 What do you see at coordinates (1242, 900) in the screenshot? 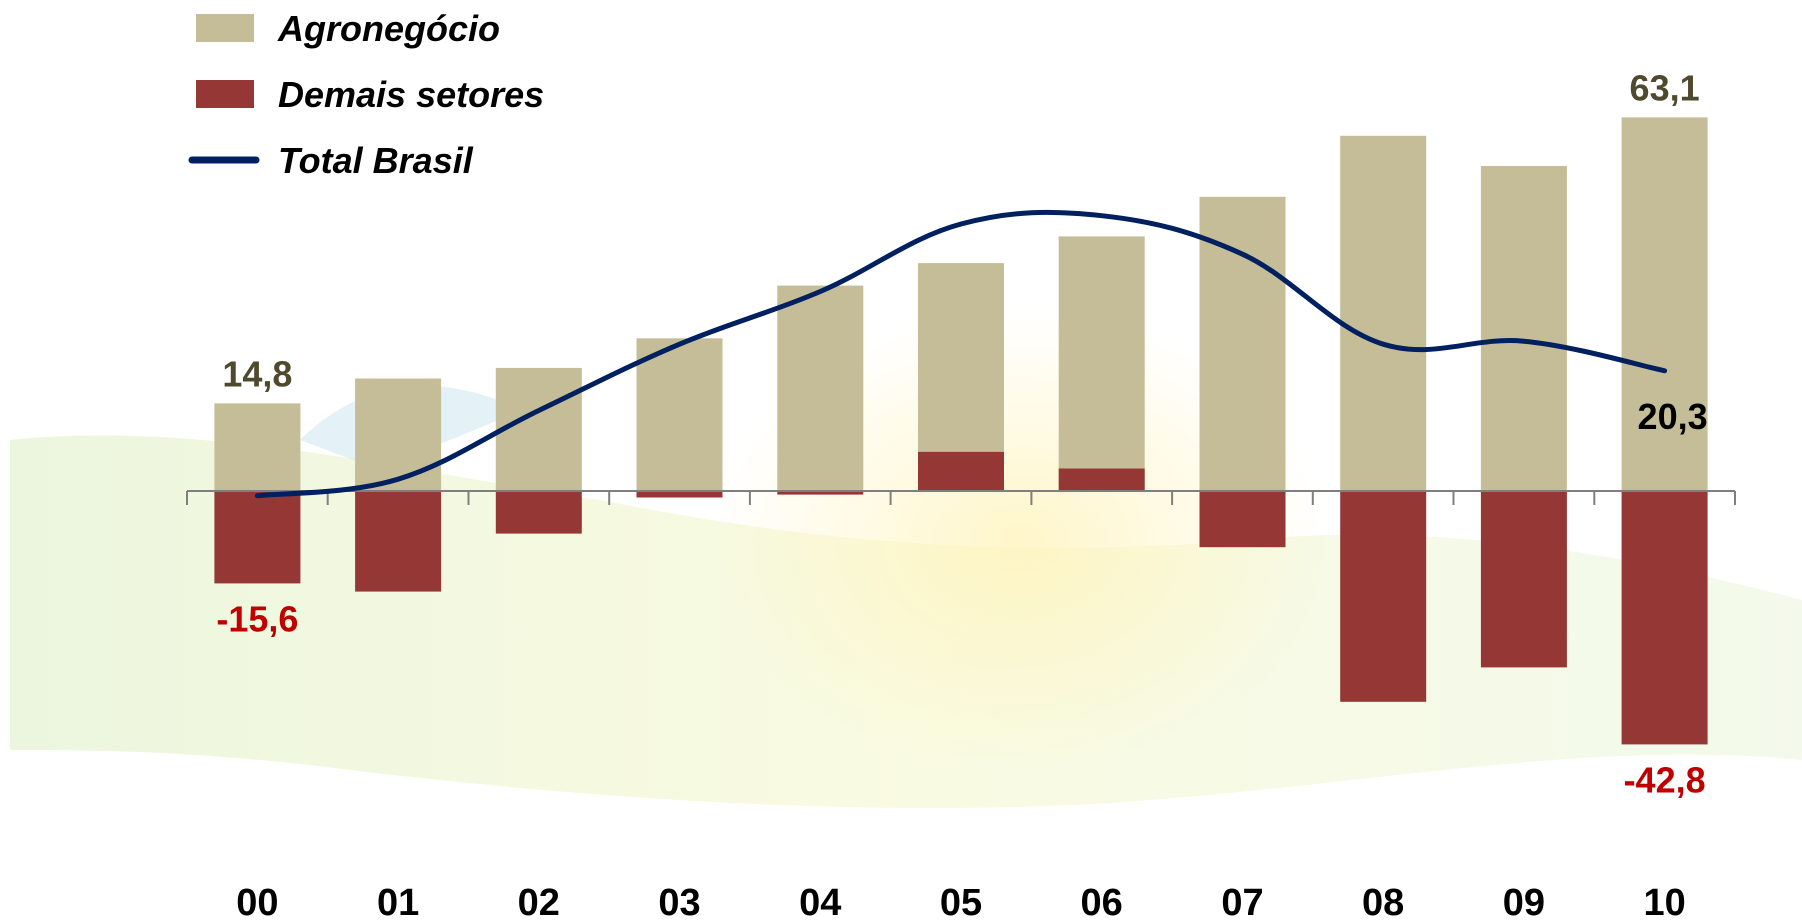
I see `x-tick-label-07: 07` at bounding box center [1242, 900].